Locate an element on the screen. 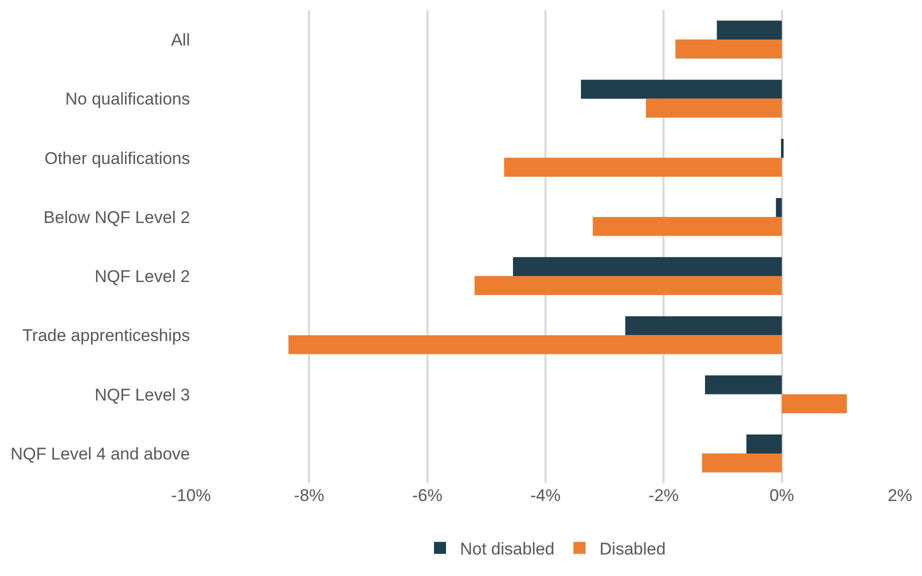 Image resolution: width=922 pixels, height=576 pixels. x-tick-label: -10% is located at coordinates (191, 495).